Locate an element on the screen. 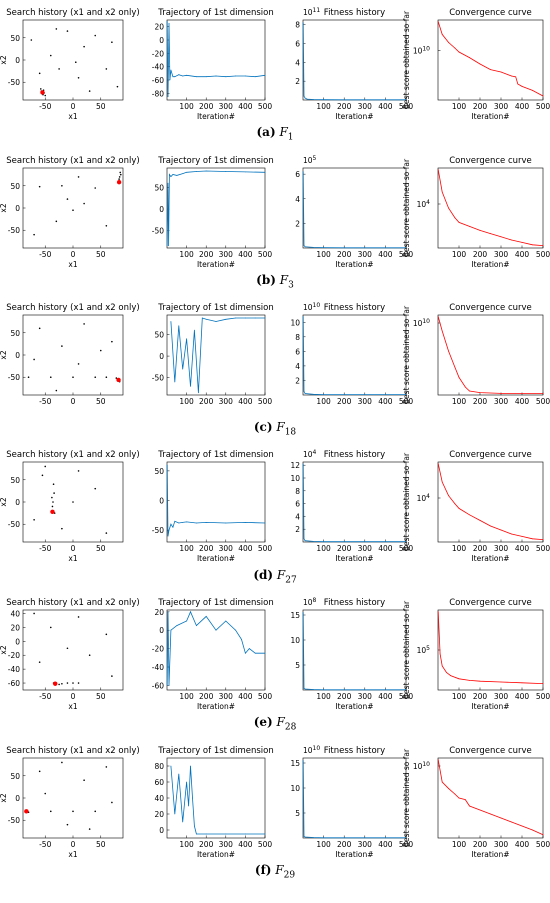  x-tick-label: -50 is located at coordinates (45, 106).